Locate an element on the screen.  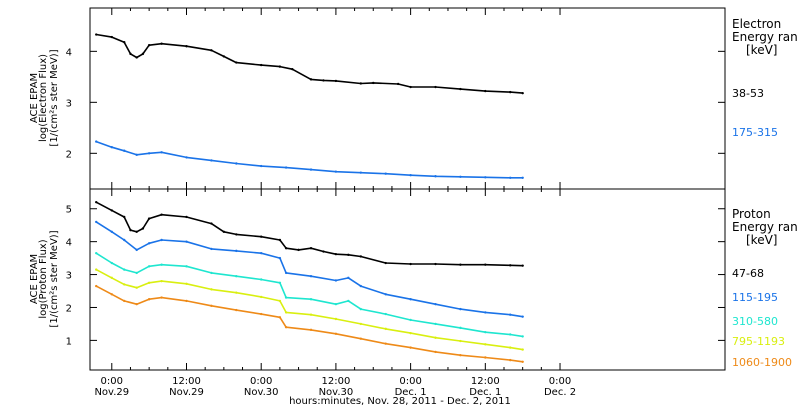
electron-legend-unit: [keV] is located at coordinates (761, 50).